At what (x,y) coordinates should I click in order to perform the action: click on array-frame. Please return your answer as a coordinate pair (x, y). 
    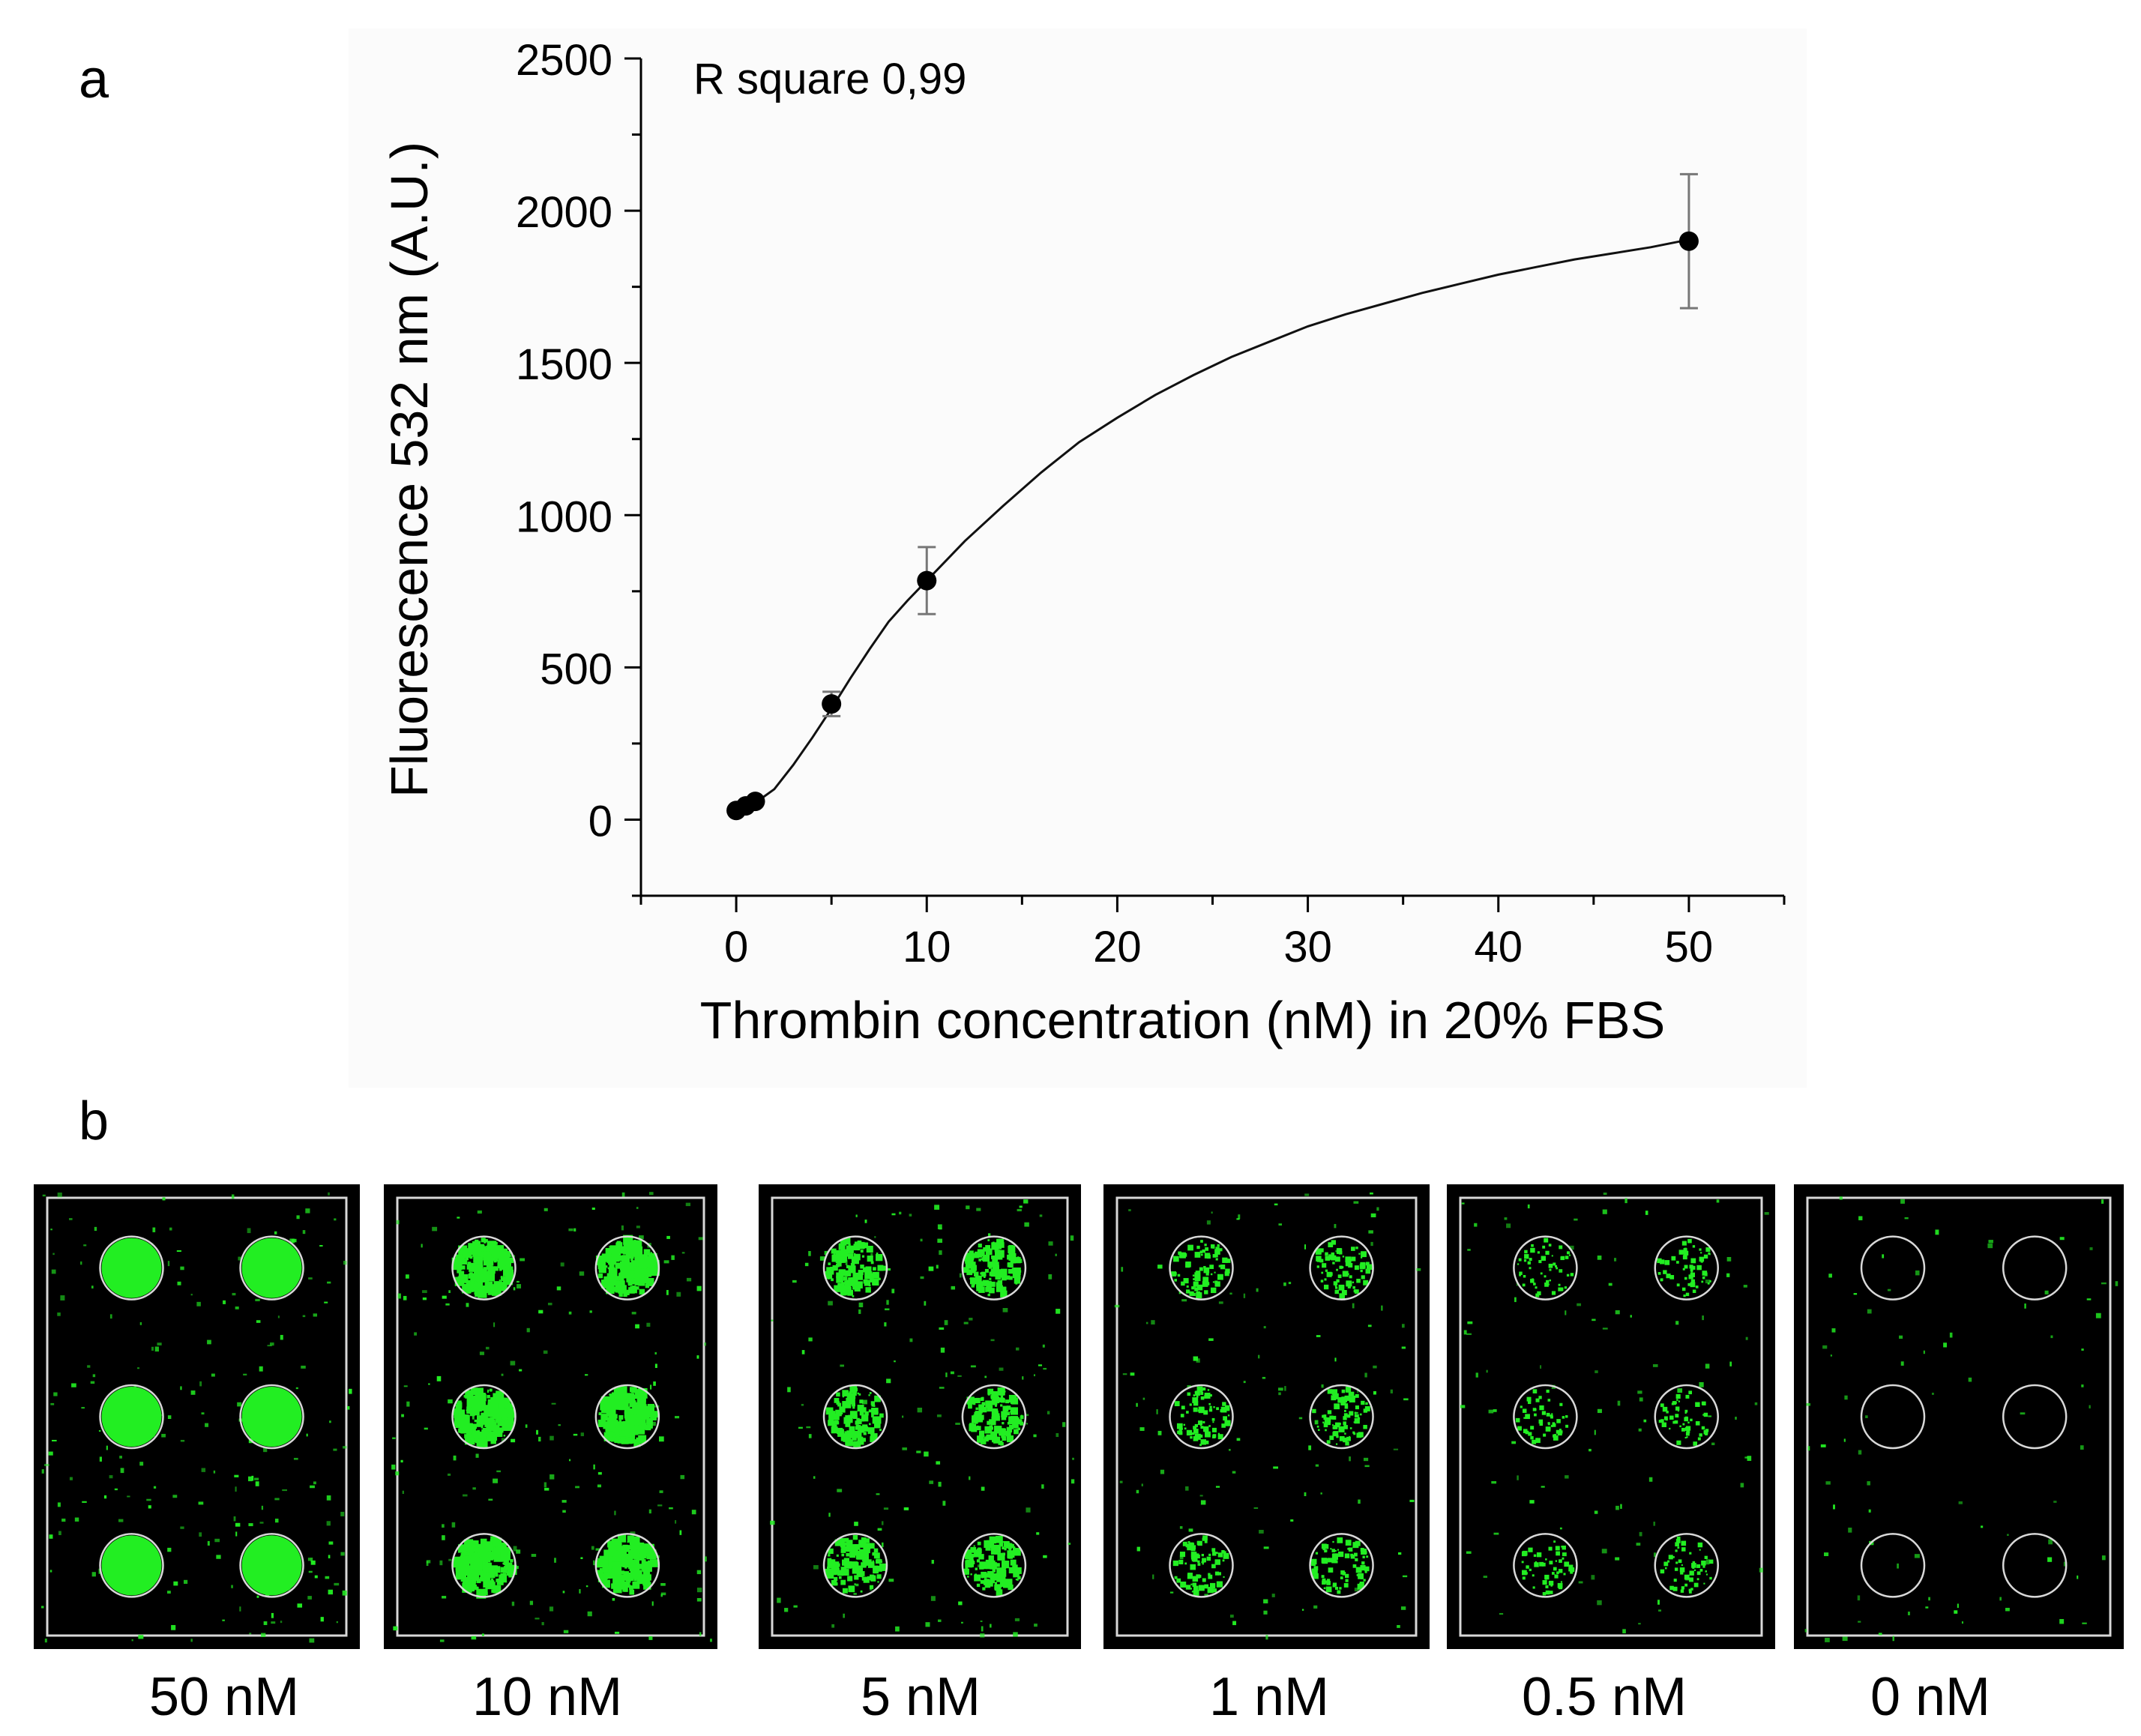
    Looking at the image, I should click on (550, 1416).